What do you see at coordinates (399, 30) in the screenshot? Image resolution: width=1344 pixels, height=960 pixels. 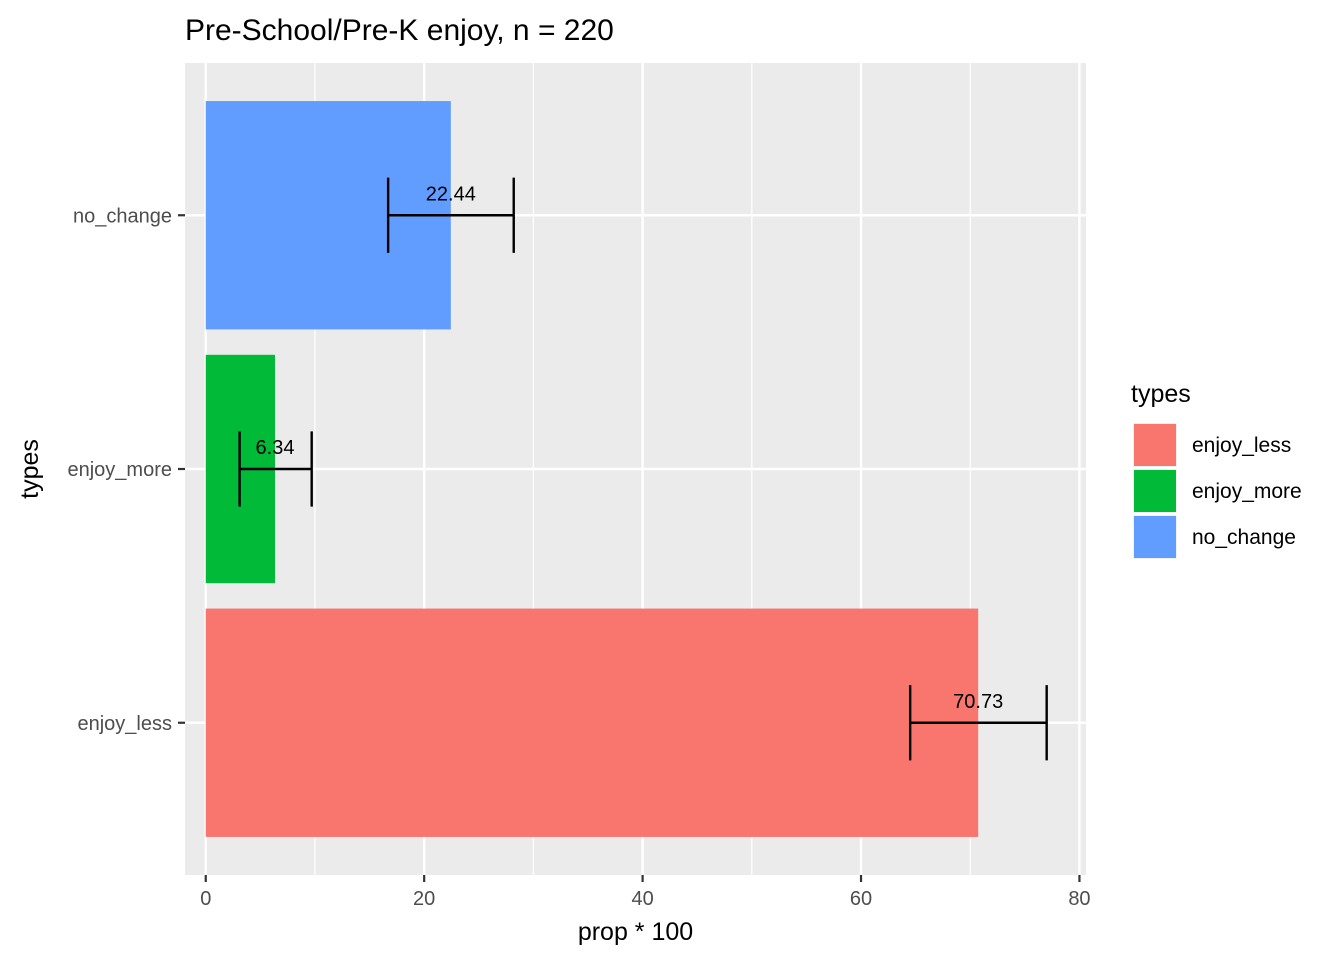 I see `chart-title: Pre-School/Pre-K enjoy, n = 220` at bounding box center [399, 30].